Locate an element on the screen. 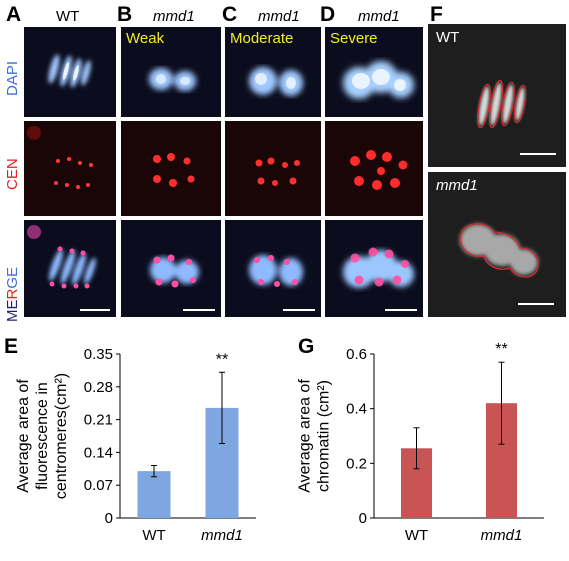 The height and width of the screenshot is (561, 569). micrograph-a-dapi is located at coordinates (70, 72).